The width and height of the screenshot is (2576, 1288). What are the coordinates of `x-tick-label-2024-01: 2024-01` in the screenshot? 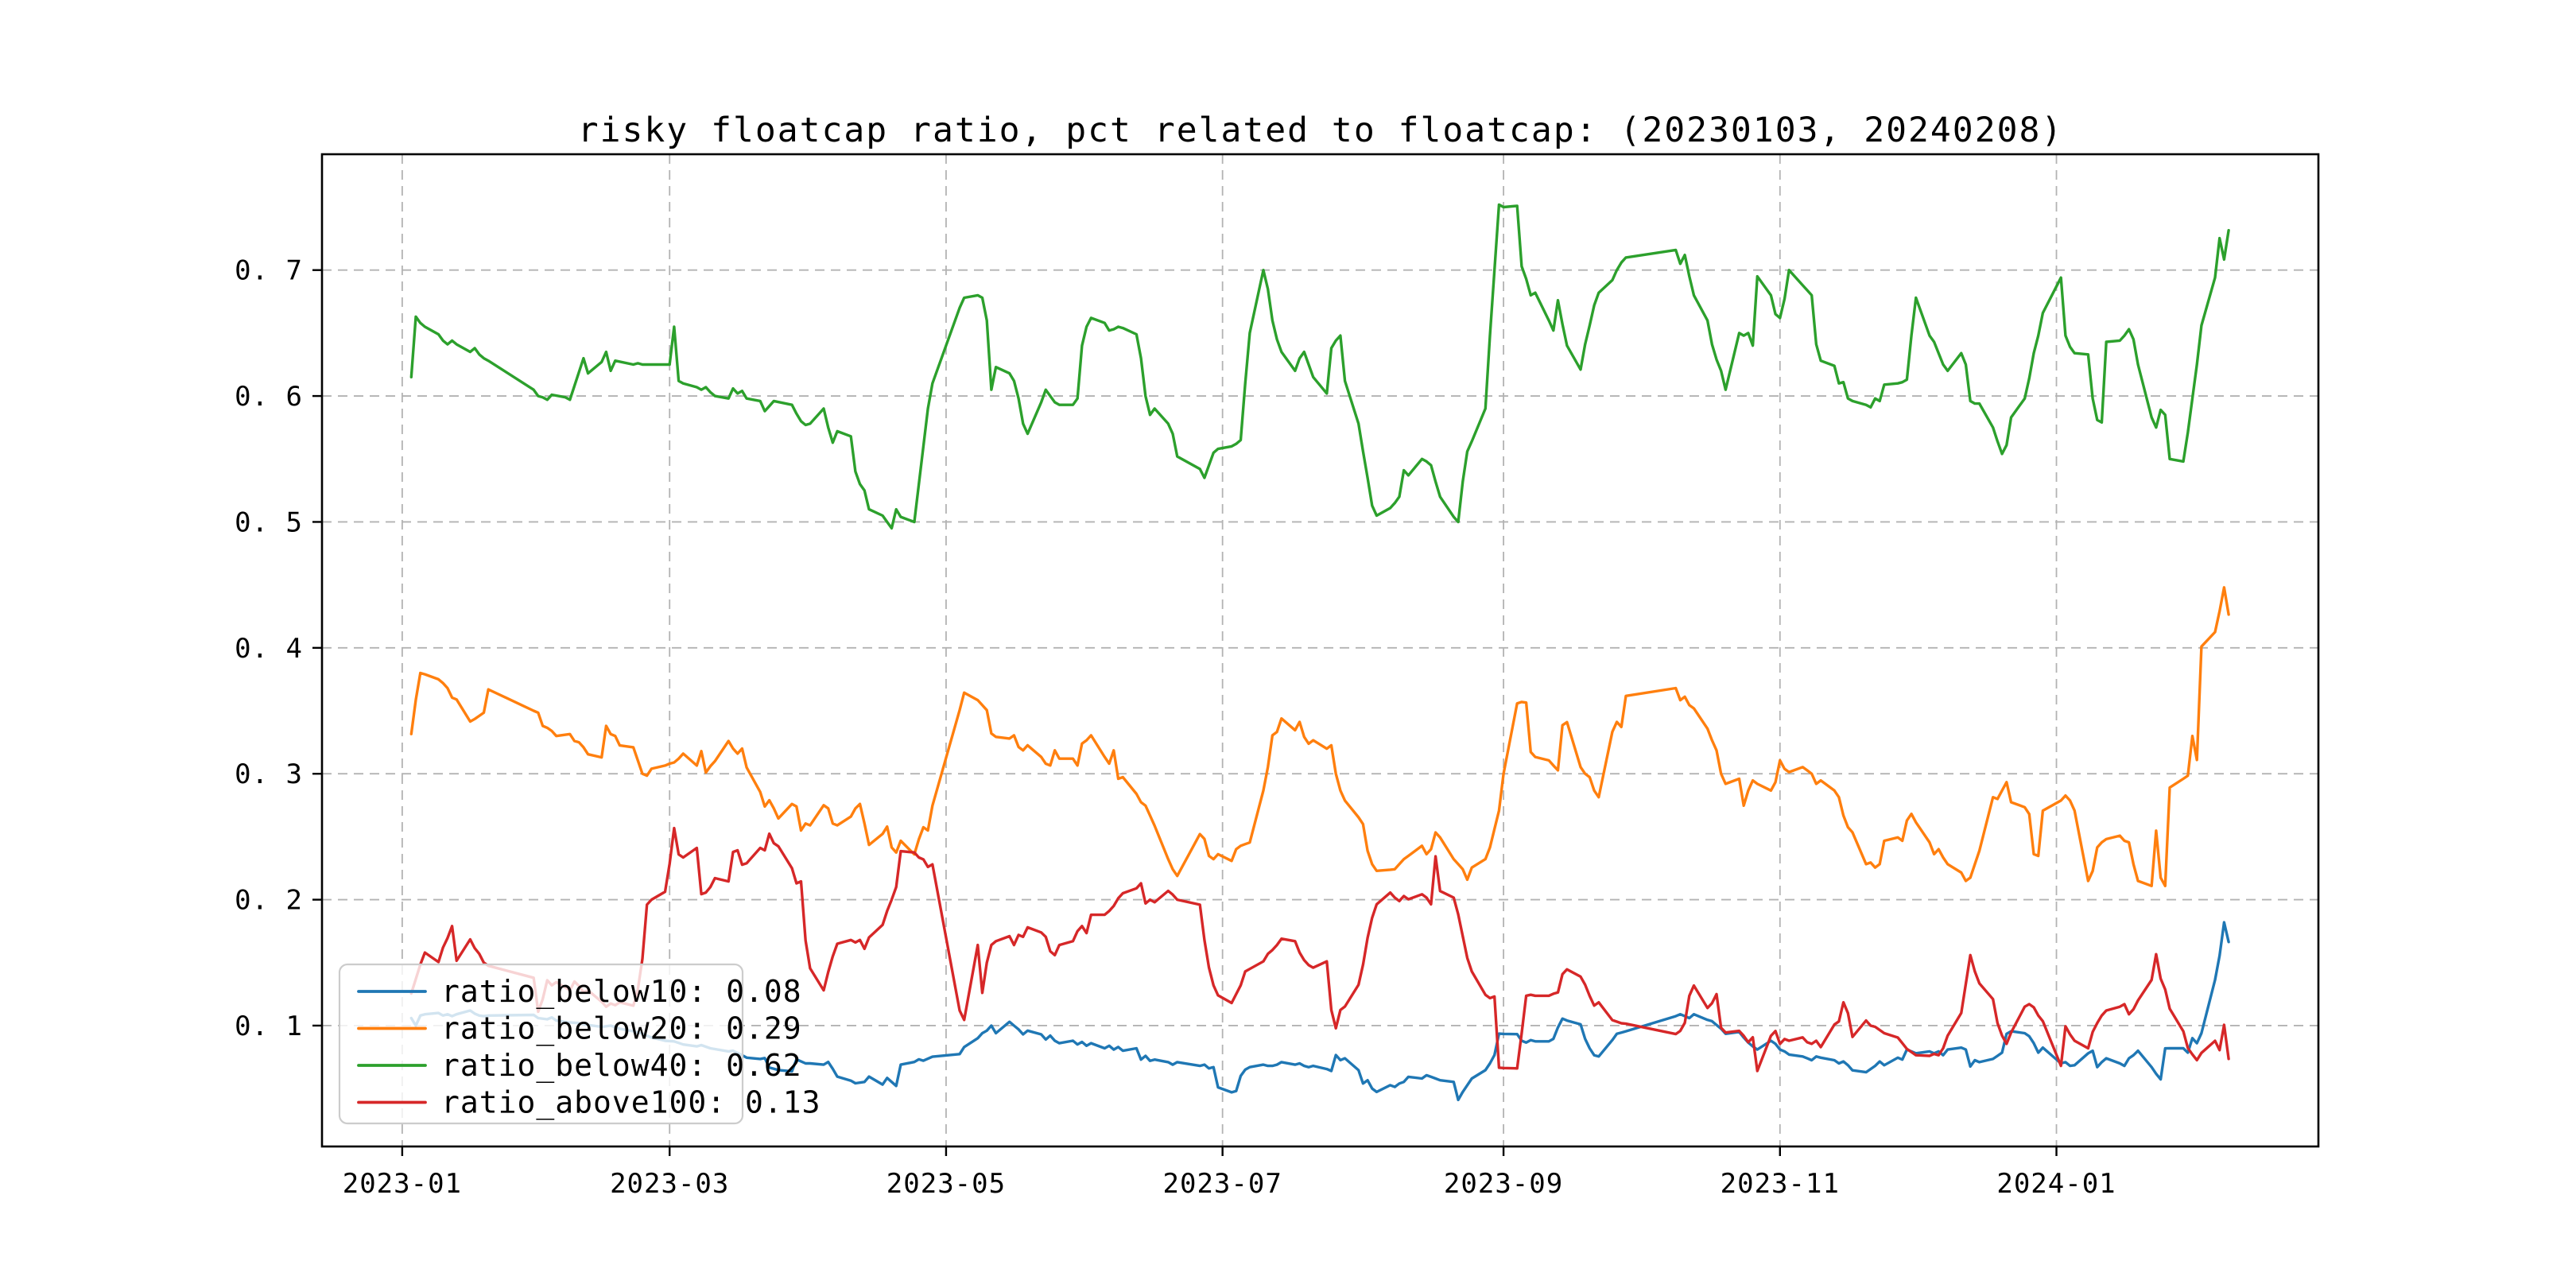 It's located at (2056, 1184).